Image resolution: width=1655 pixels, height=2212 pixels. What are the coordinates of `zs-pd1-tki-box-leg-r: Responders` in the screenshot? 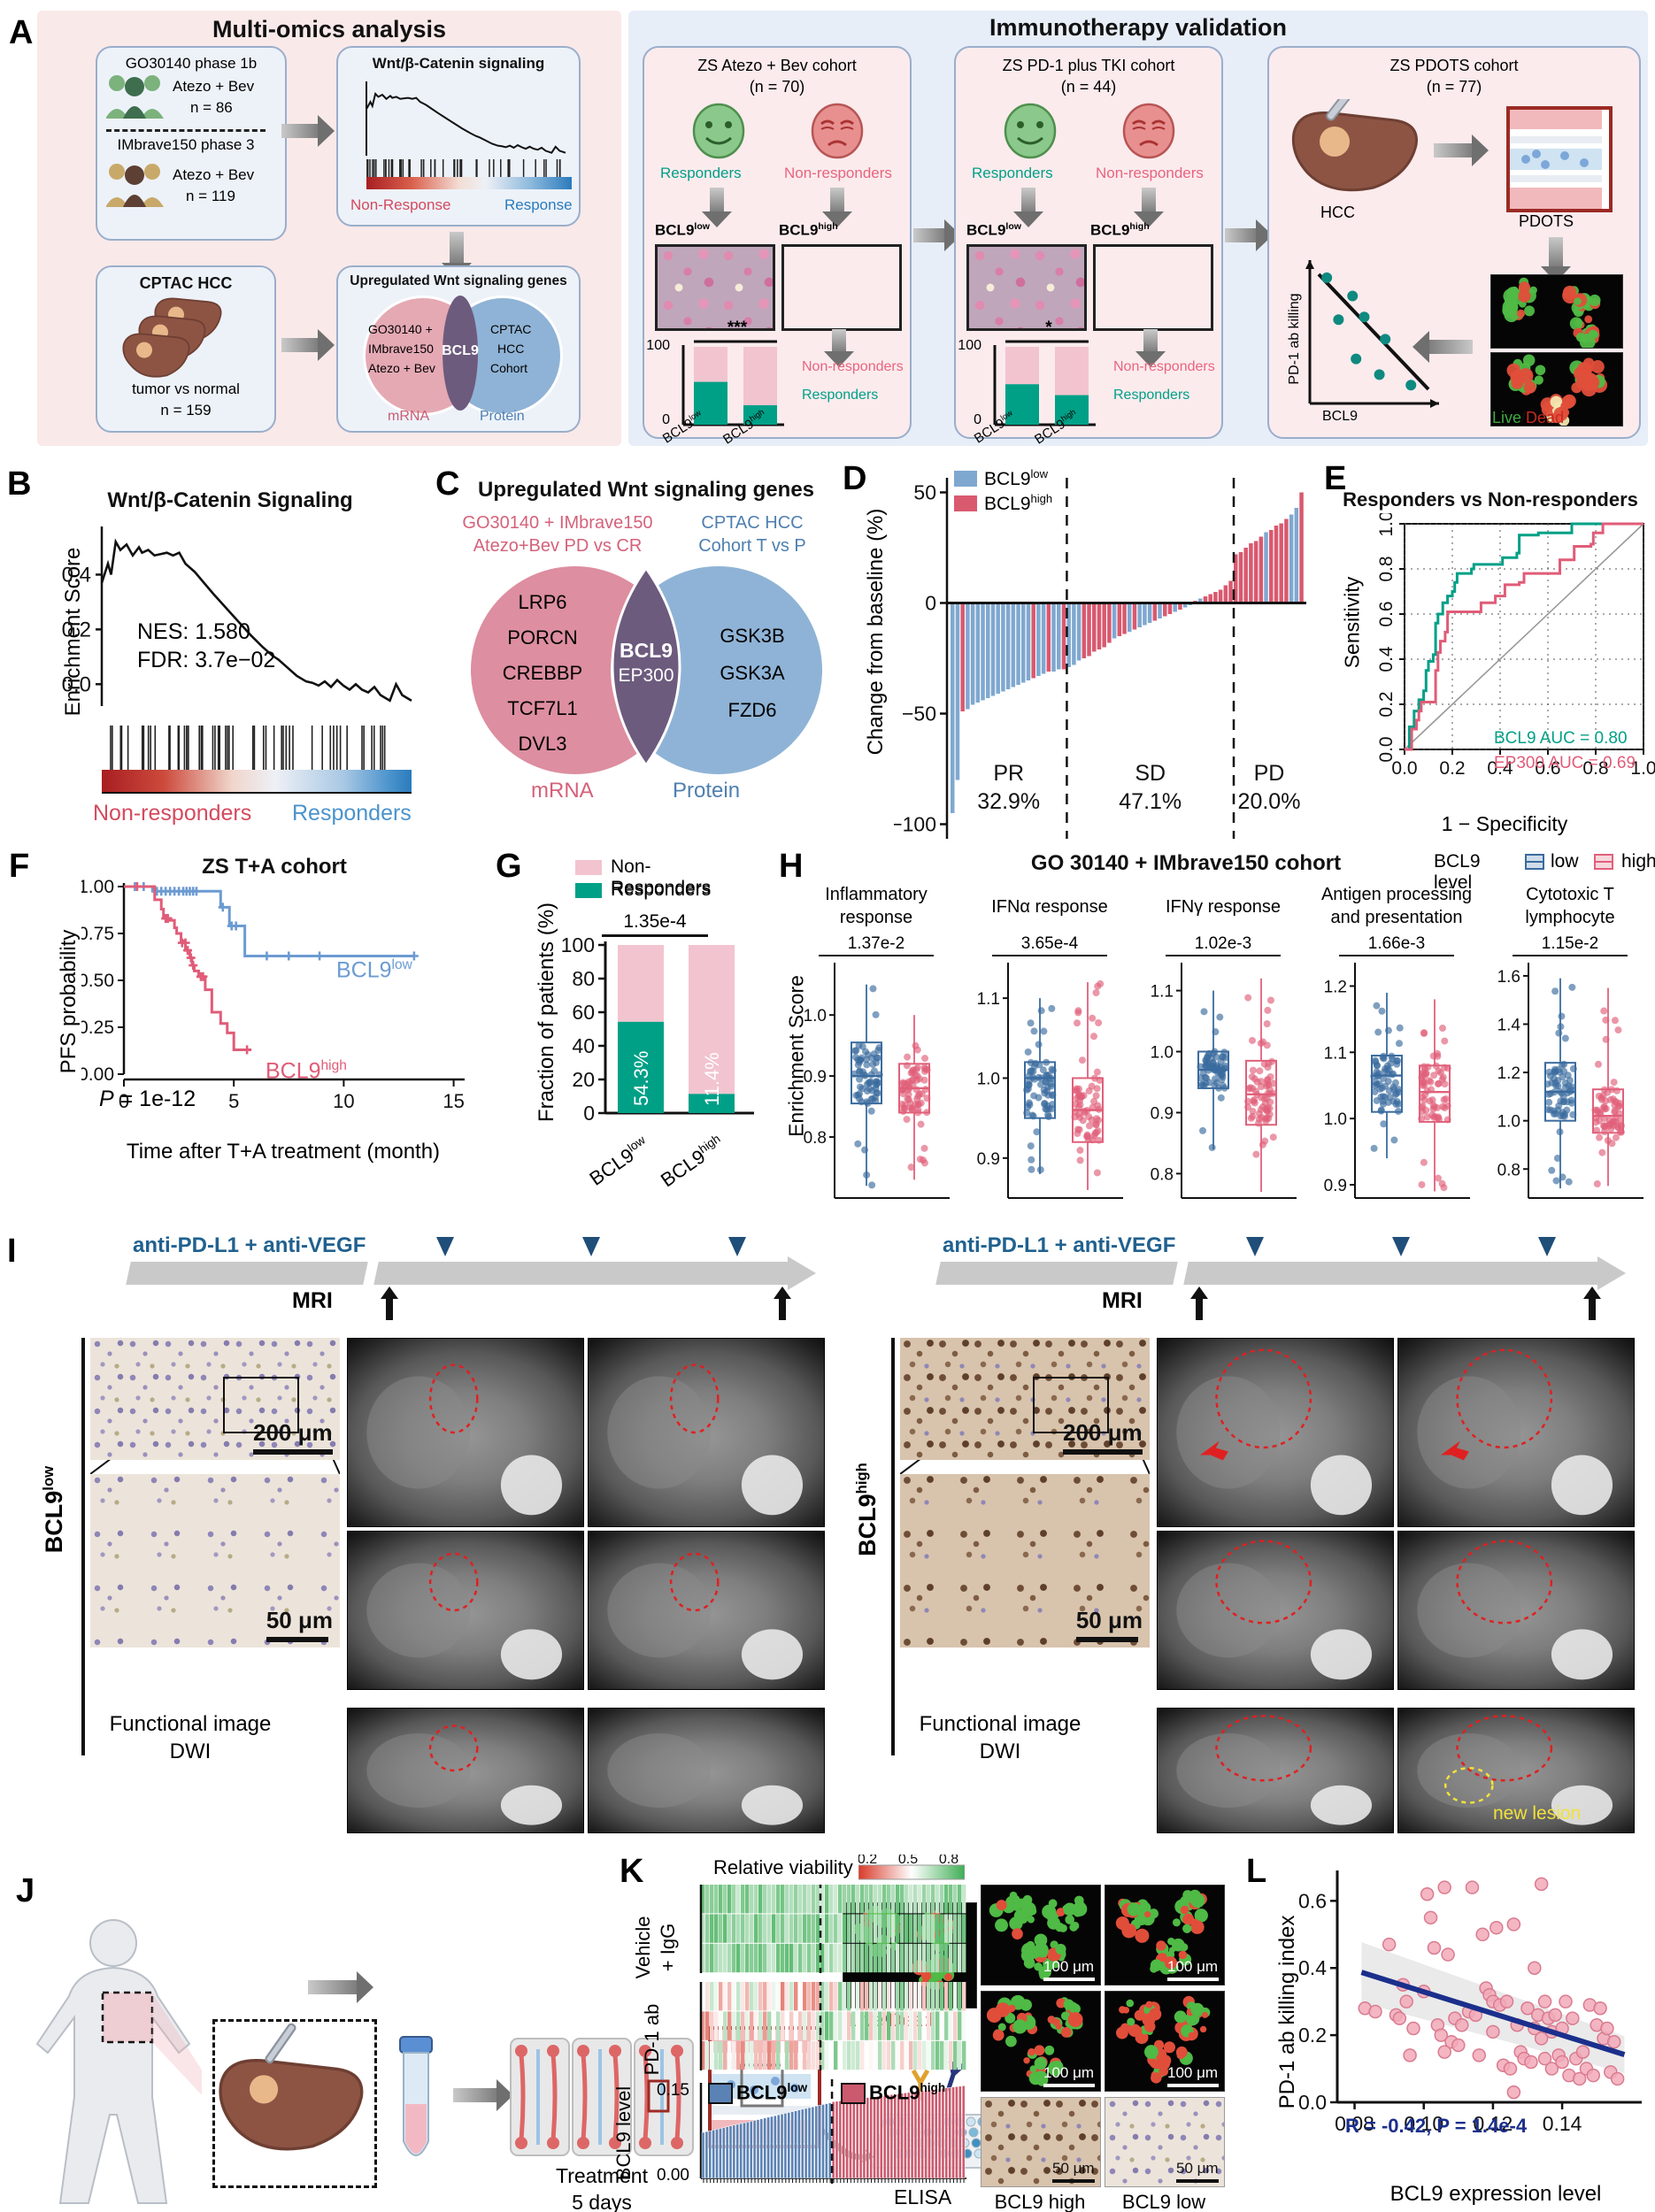 It's located at (1151, 395).